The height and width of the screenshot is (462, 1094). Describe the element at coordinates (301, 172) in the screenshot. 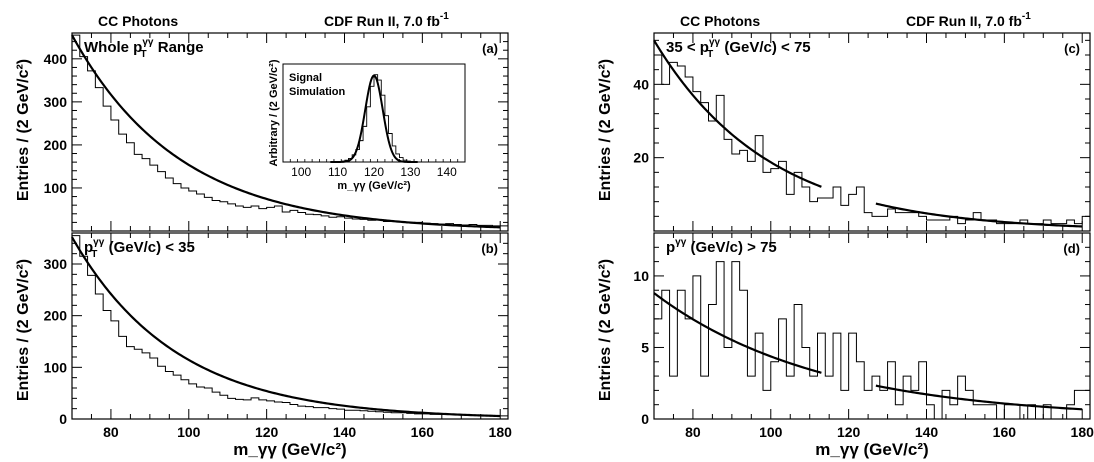

I see `inset-x-tick-label: 100` at that location.